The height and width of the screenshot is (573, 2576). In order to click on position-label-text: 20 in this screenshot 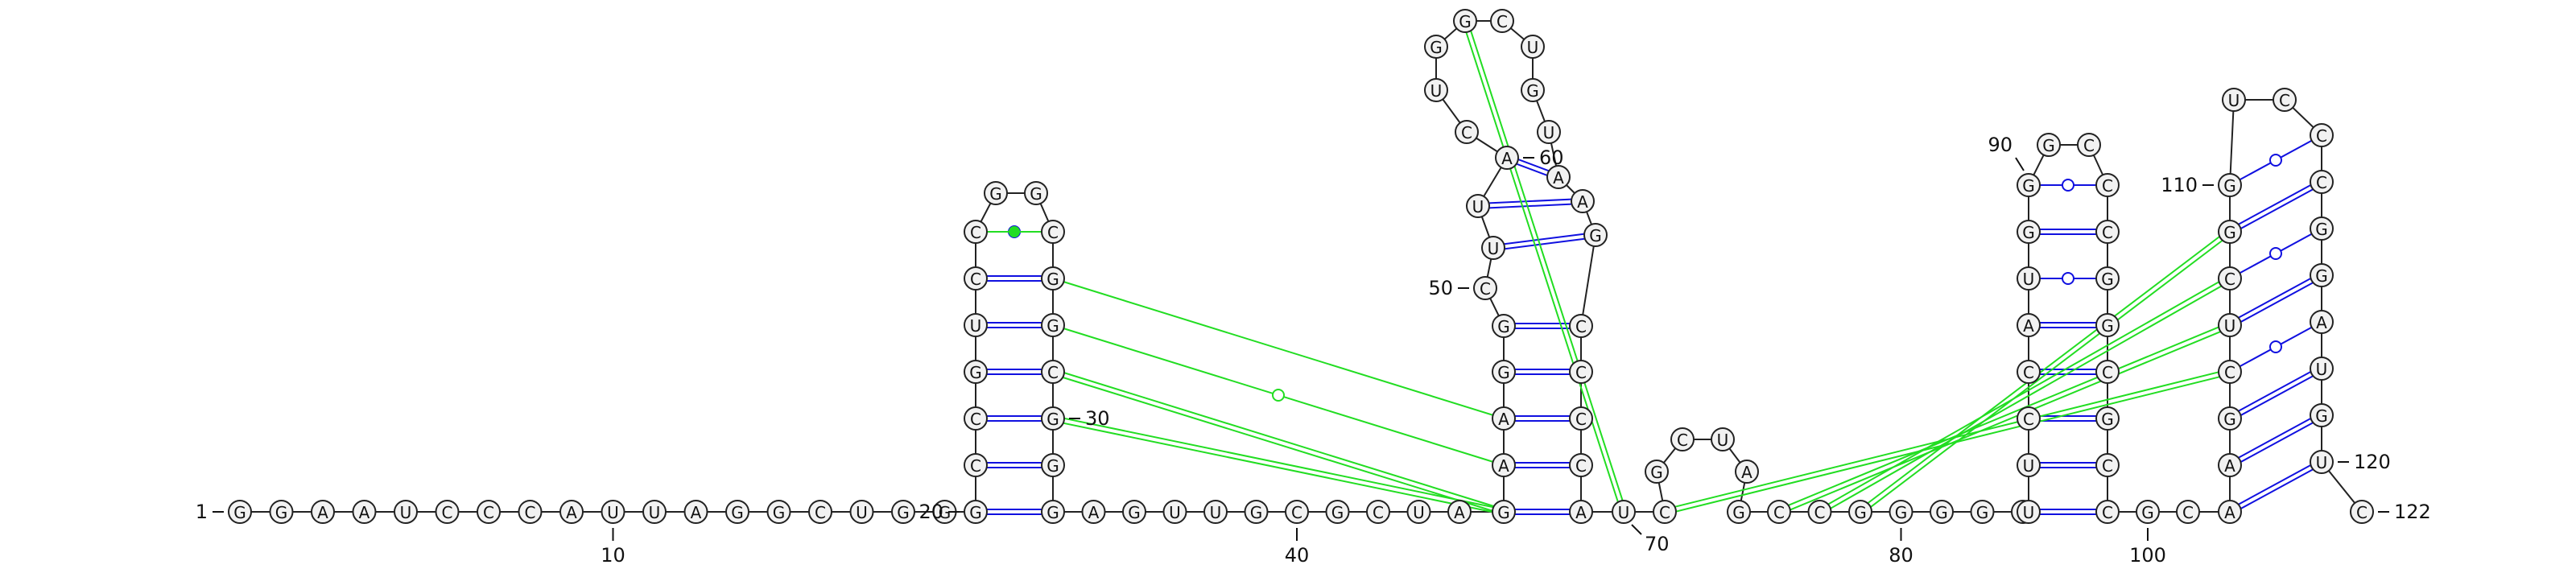, I will do `click(931, 512)`.